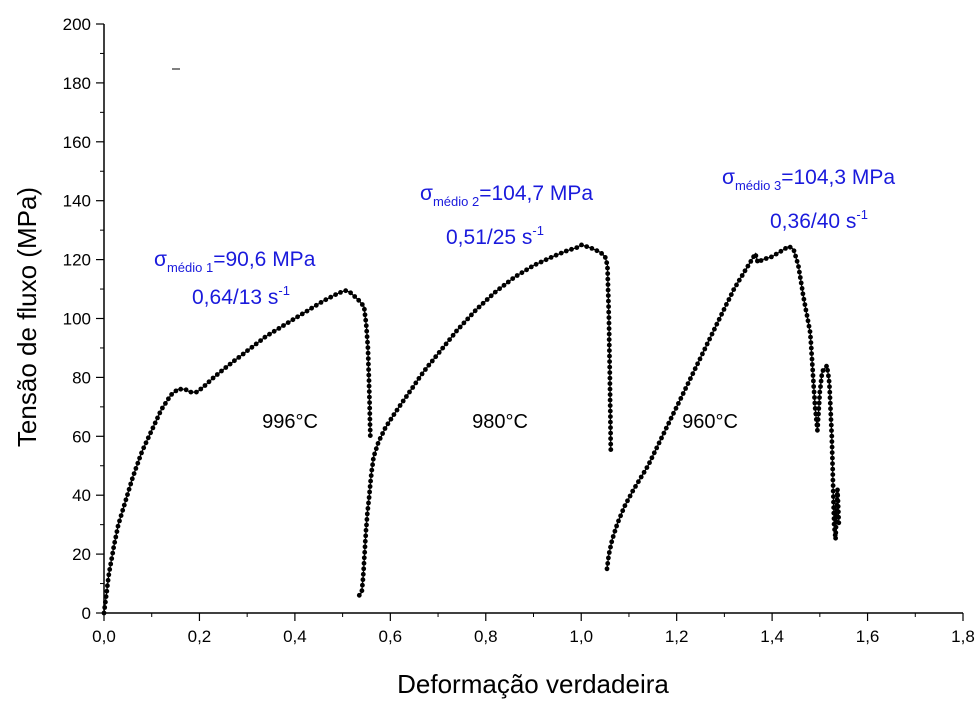  I want to click on annotation-3-rate-exp: -1, so click(862, 214).